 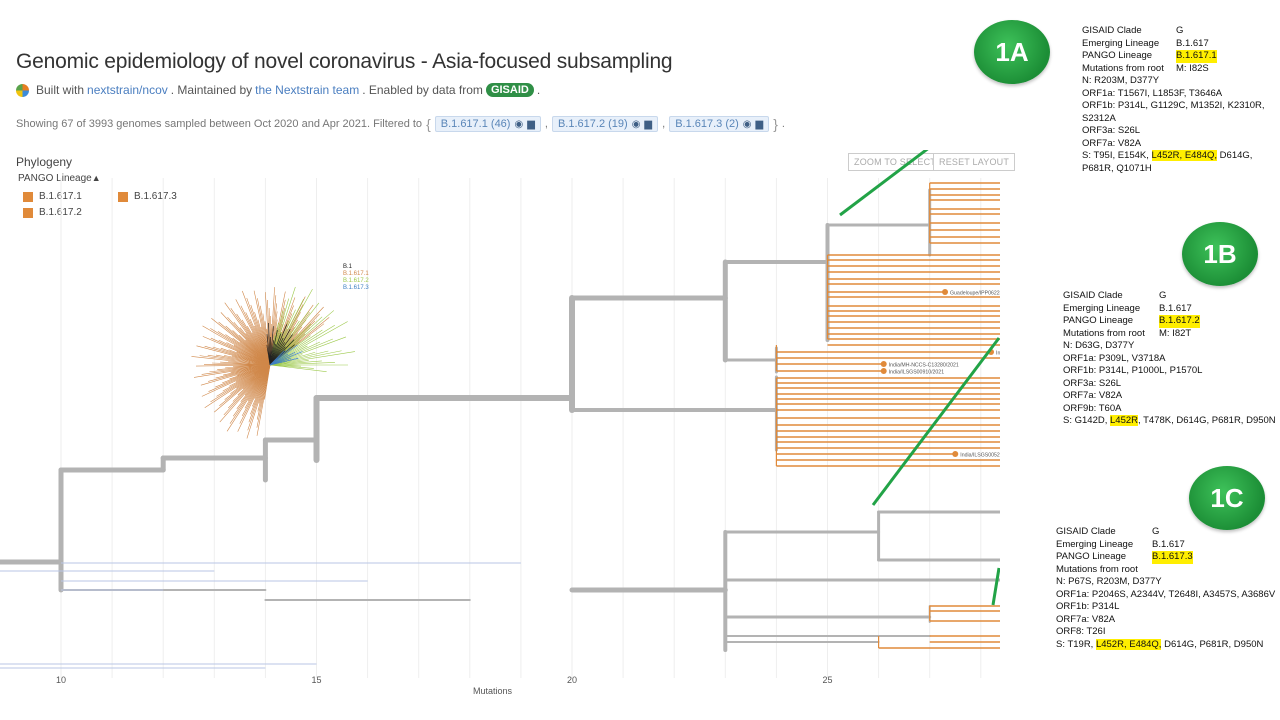 What do you see at coordinates (1092, 383) in the screenshot?
I see `mutation-text: ORF3a: S26L` at bounding box center [1092, 383].